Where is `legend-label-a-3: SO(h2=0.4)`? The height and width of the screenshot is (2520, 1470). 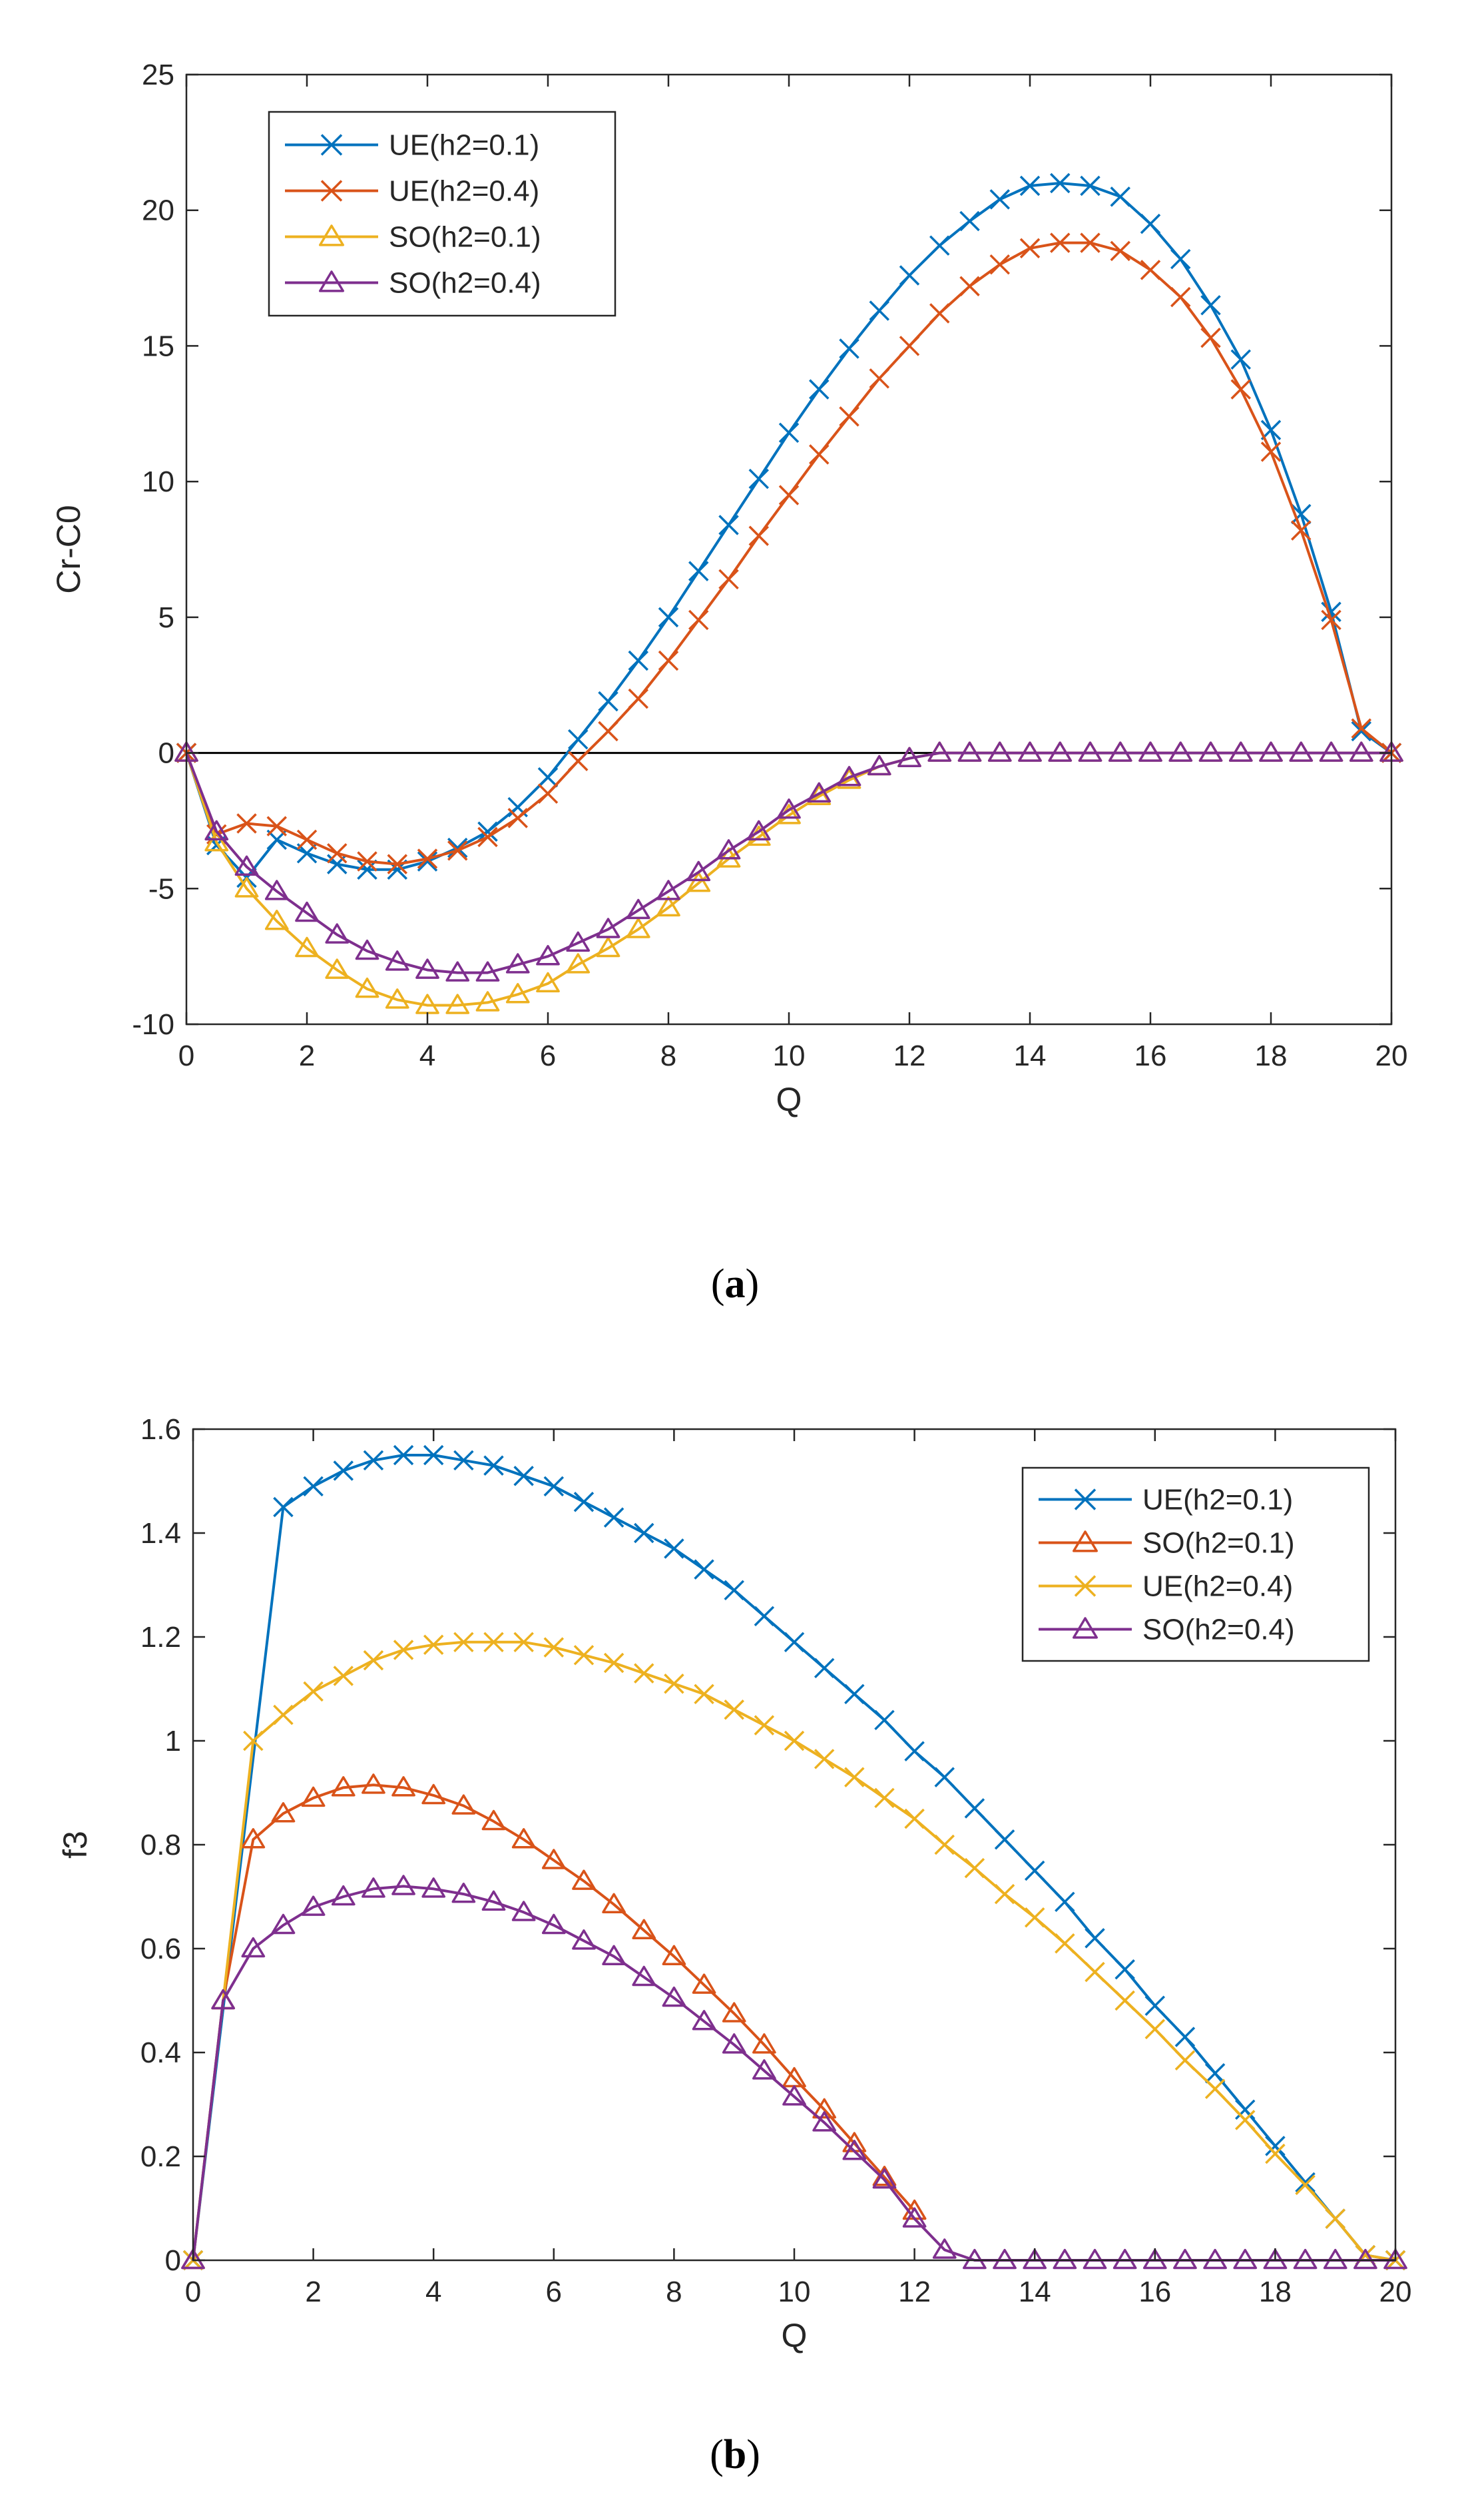
legend-label-a-3: SO(h2=0.4) is located at coordinates (465, 283).